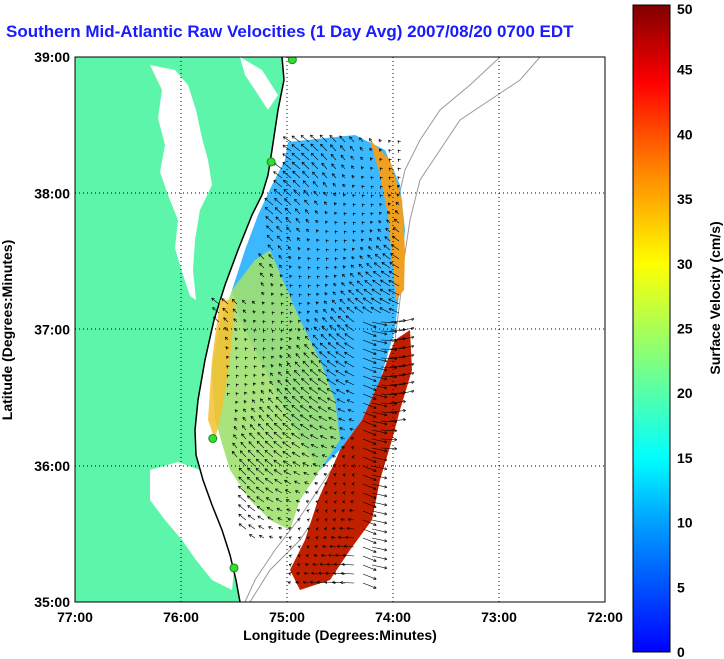  What do you see at coordinates (7, 330) in the screenshot?
I see `y-axis-label: Latitude (Degrees:Minutes)` at bounding box center [7, 330].